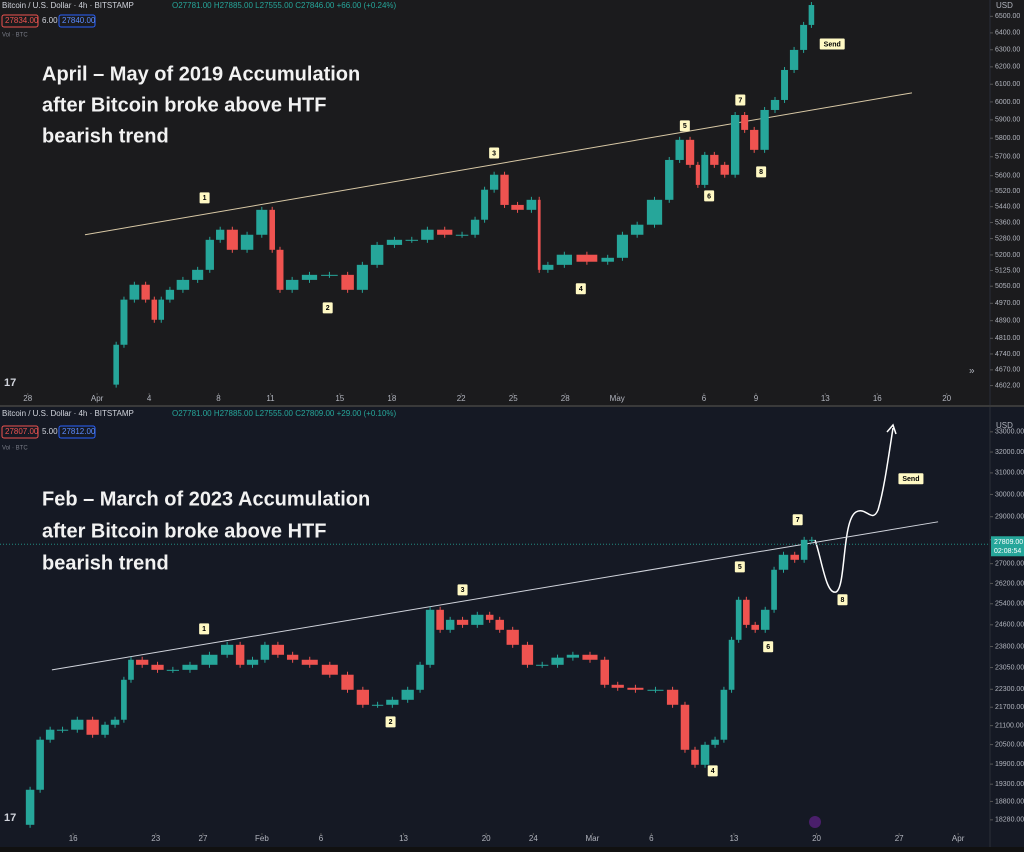 This screenshot has height=852, width=1024. Describe the element at coordinates (1007, 551) in the screenshot. I see `countdown: 02:08:54` at that location.